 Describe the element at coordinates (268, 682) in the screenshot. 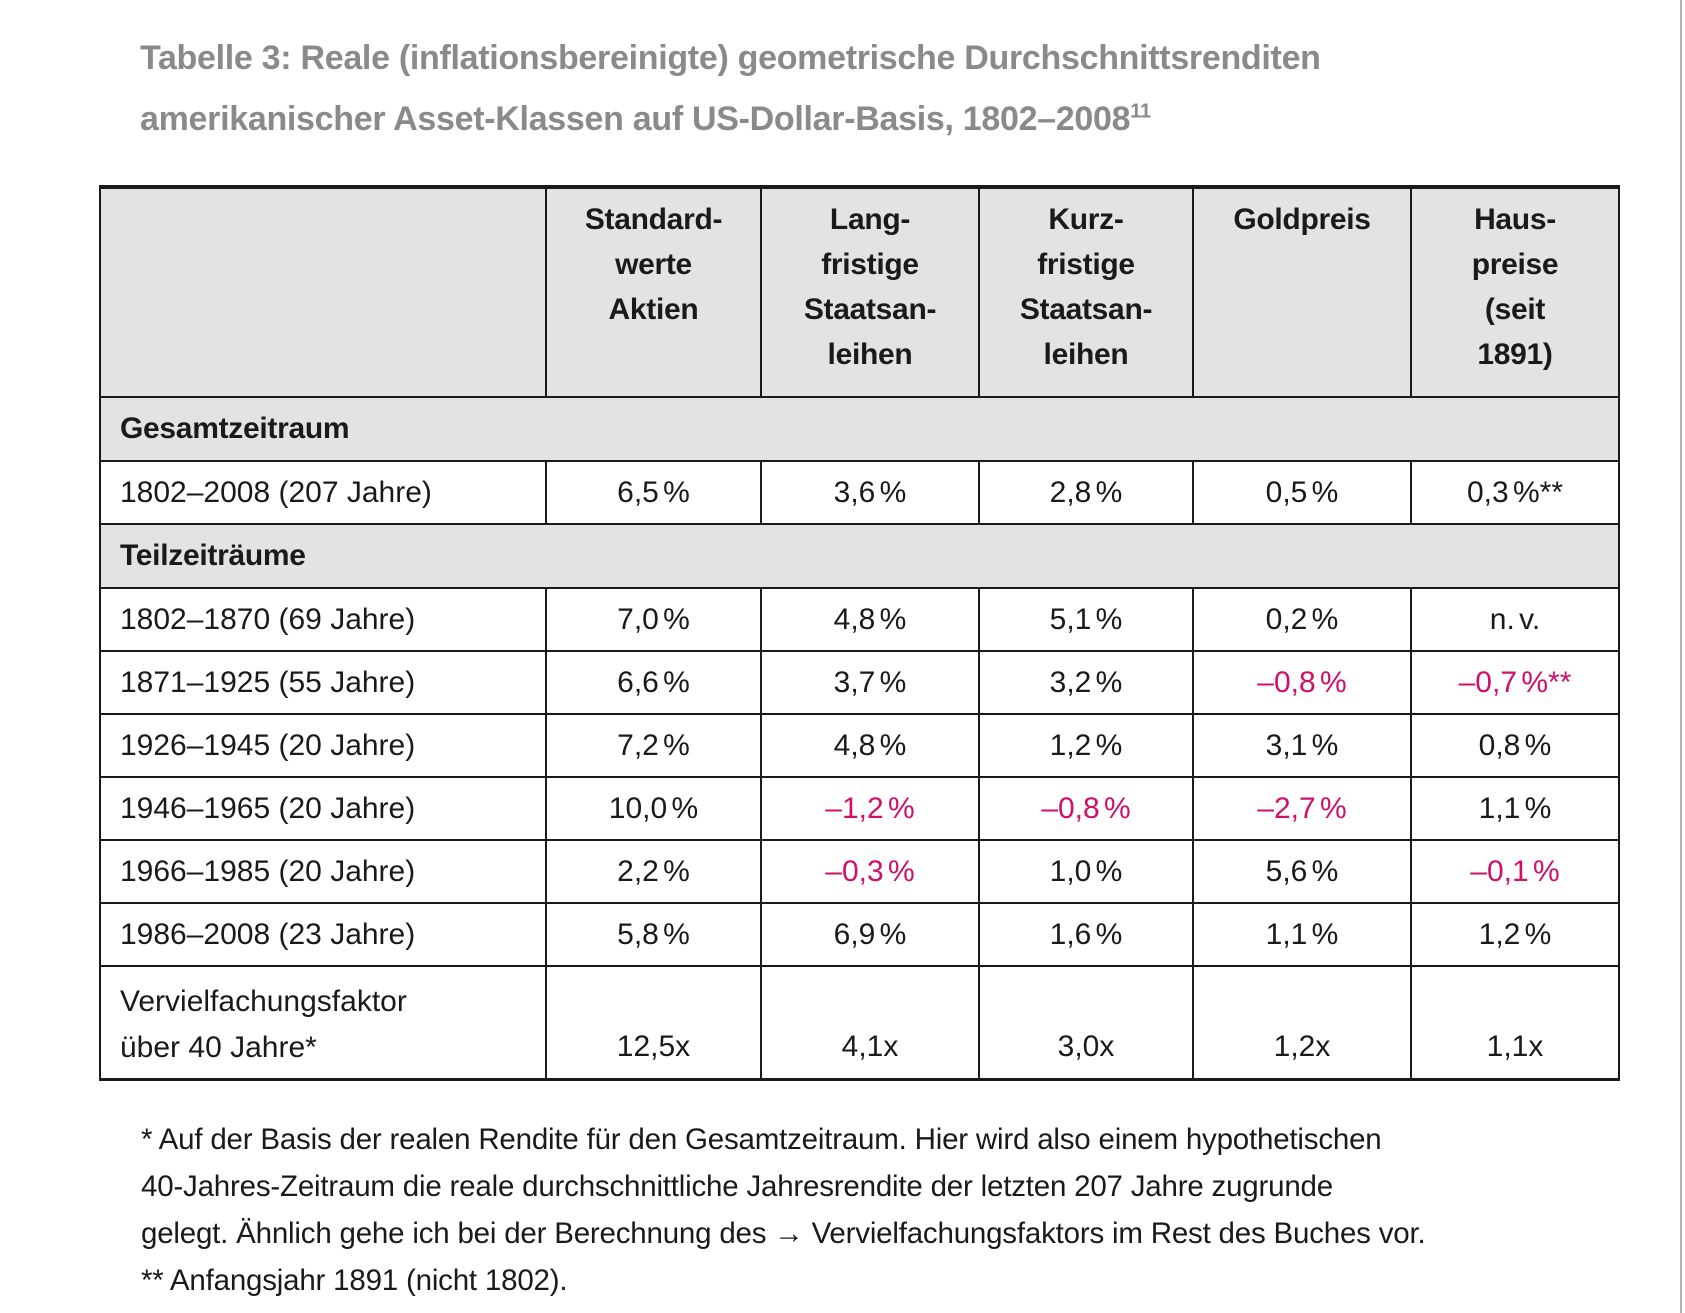

I see `row-label-cell: 1871–1925 (55 Jahre)` at that location.